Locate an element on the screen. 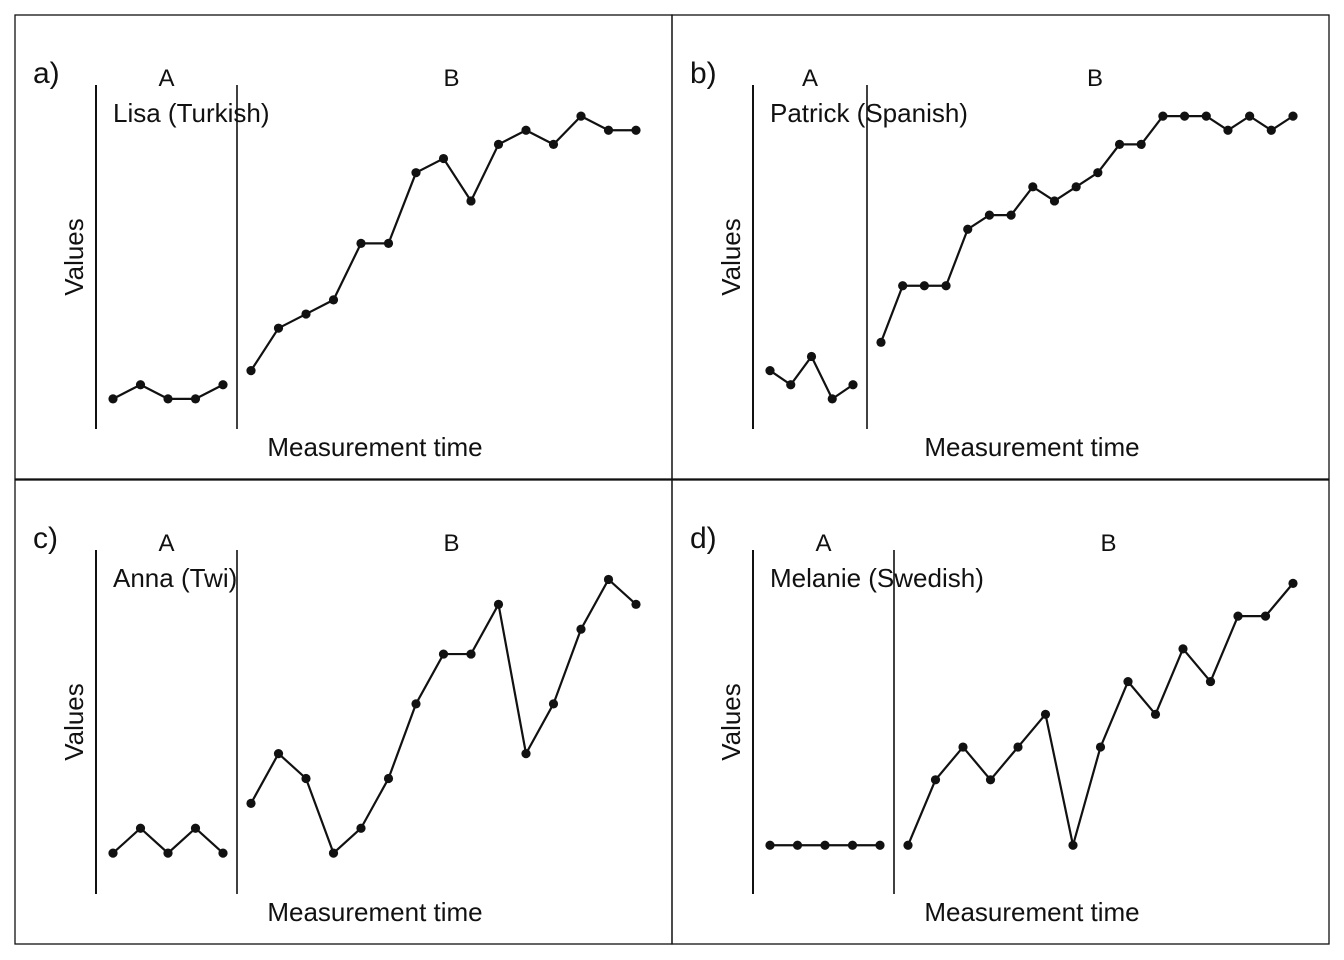 The height and width of the screenshot is (960, 1344). panel-label: b) is located at coordinates (703, 73).